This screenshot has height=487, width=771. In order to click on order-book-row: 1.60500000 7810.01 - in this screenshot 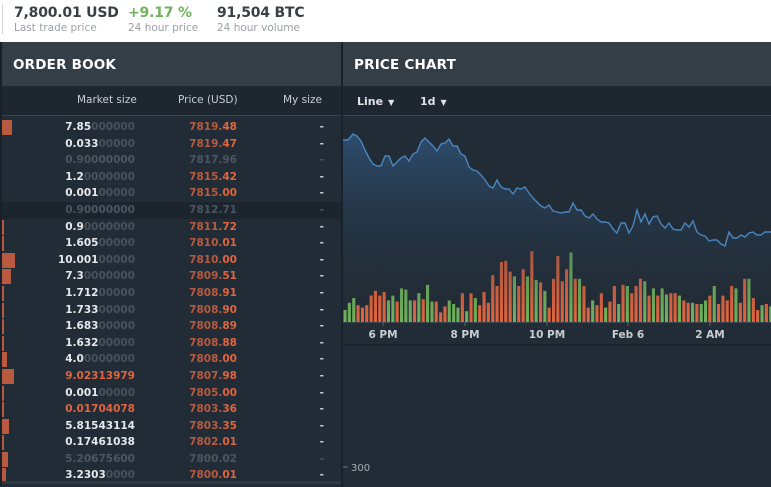, I will do `click(171, 243)`.